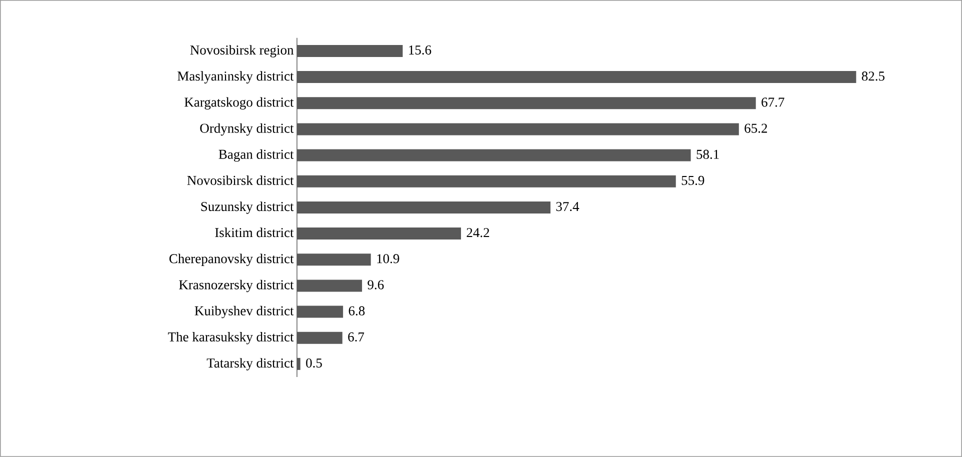 This screenshot has width=962, height=457. Describe the element at coordinates (231, 338) in the screenshot. I see `y-tick-label: The karasuksky district` at that location.